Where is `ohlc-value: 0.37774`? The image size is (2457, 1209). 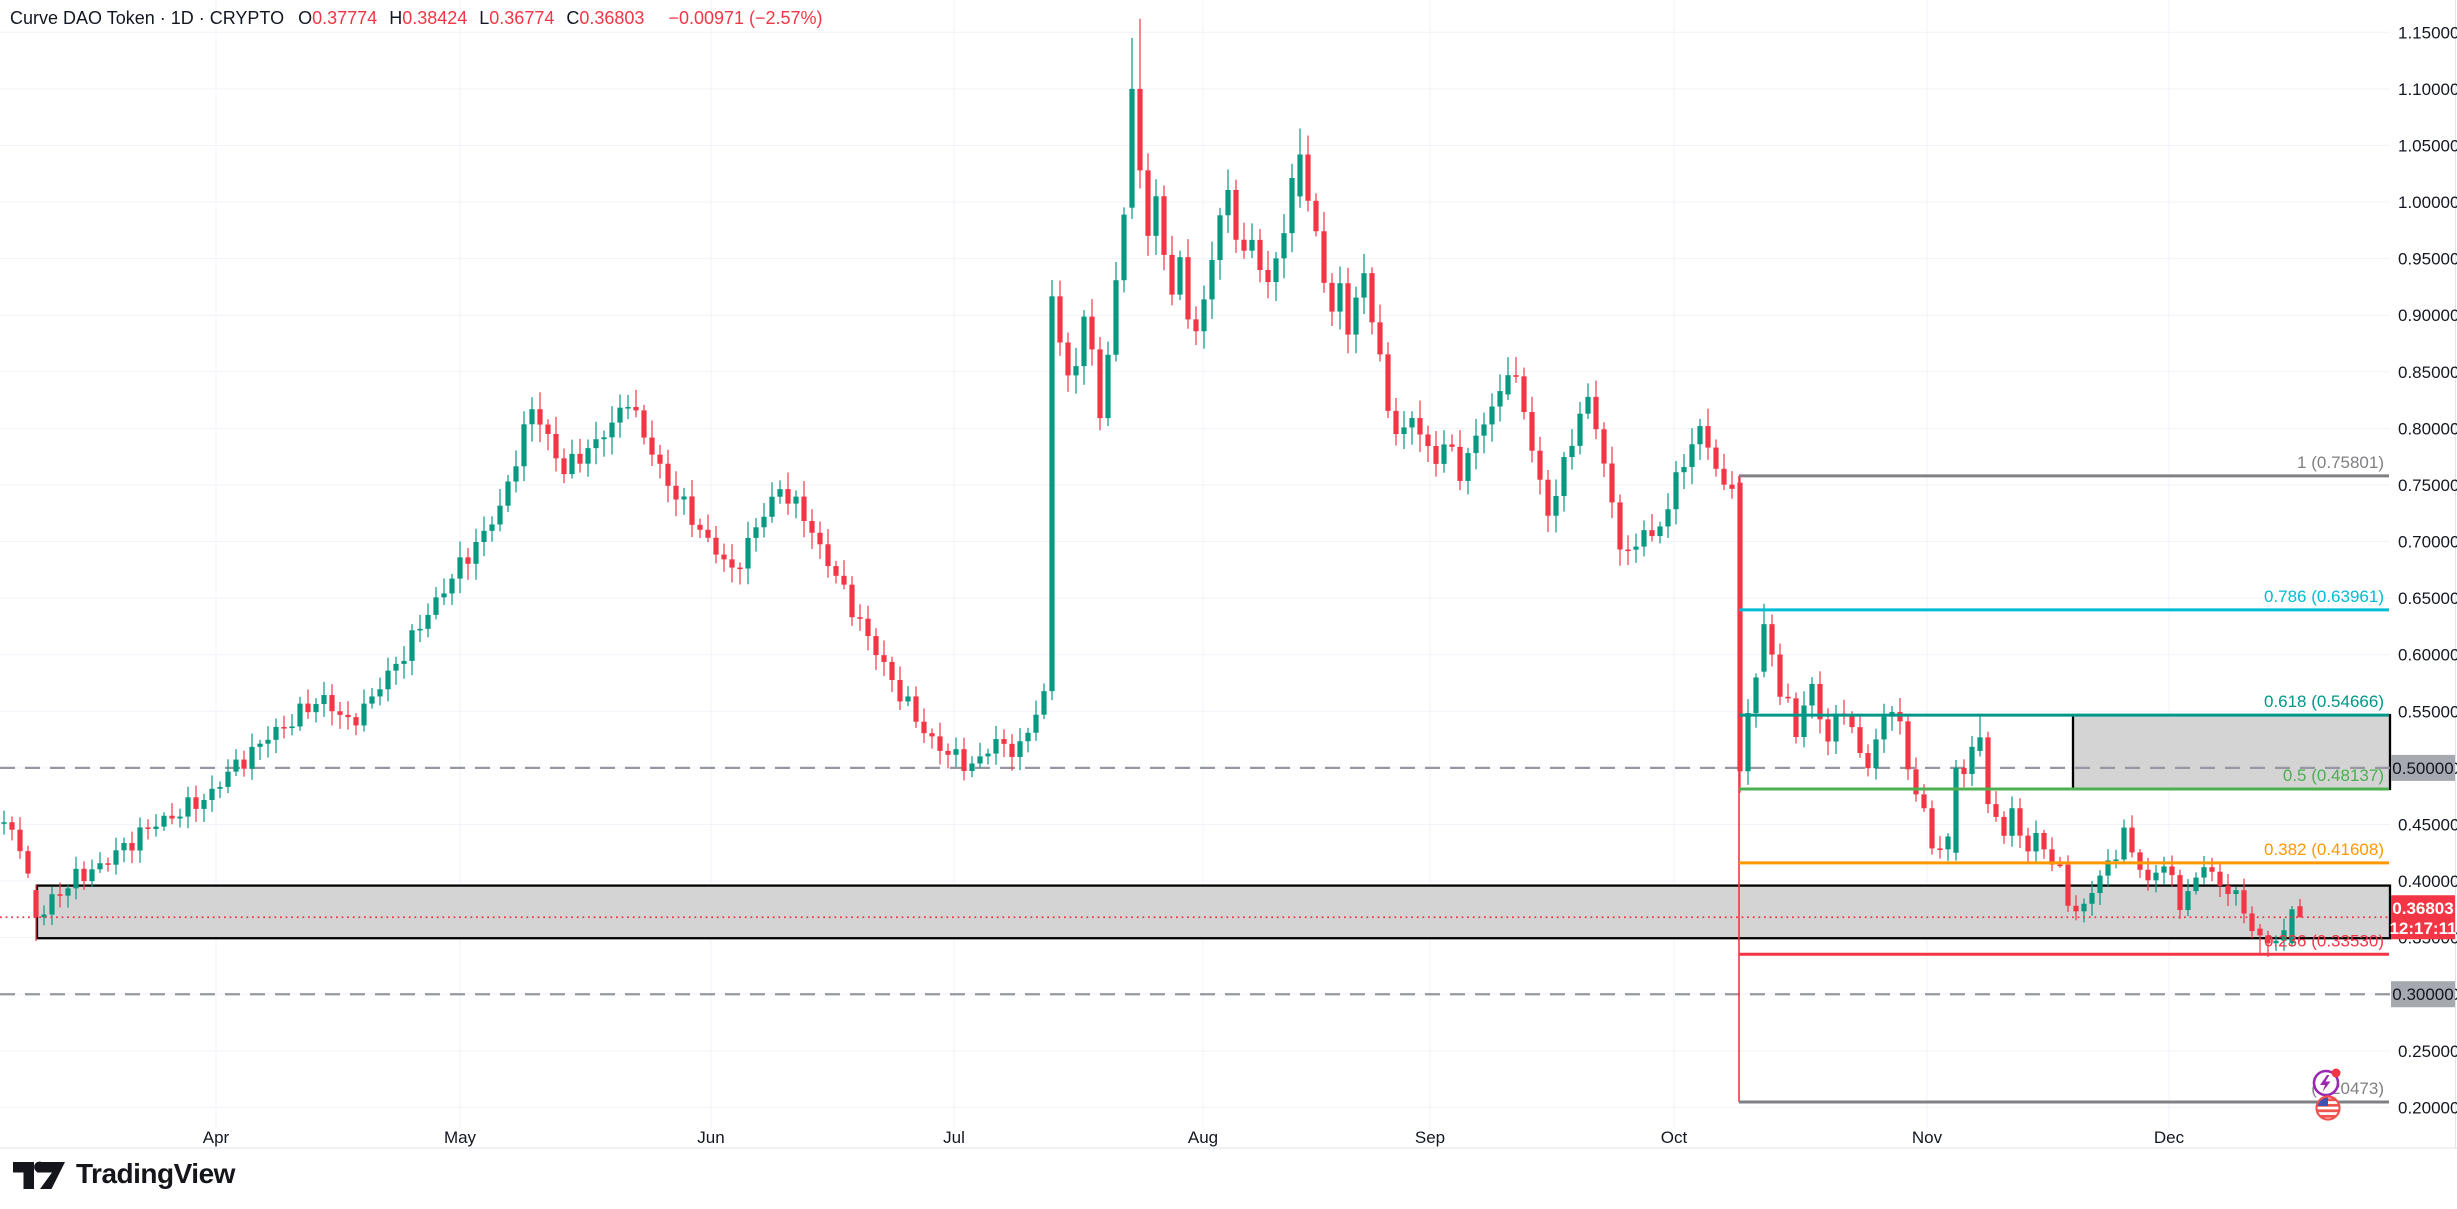
ohlc-value: 0.37774 is located at coordinates (345, 18).